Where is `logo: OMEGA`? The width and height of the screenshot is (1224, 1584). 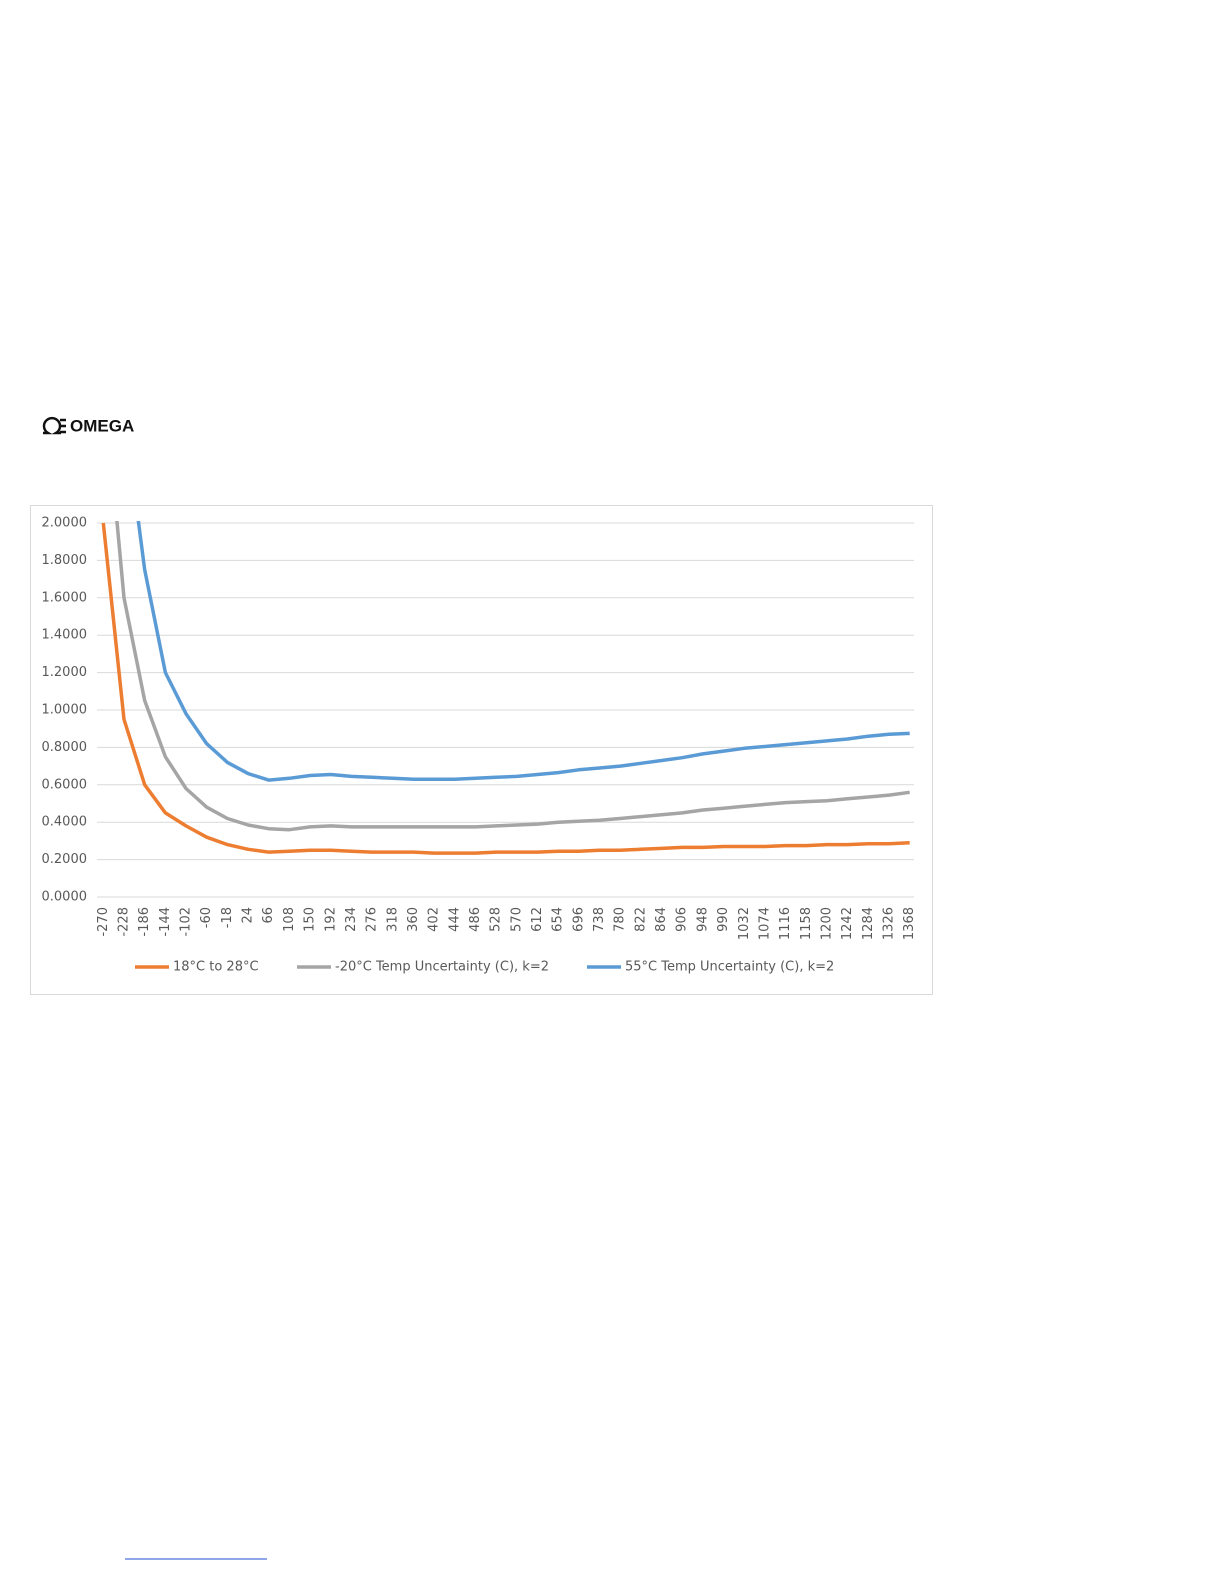 logo: OMEGA is located at coordinates (88, 425).